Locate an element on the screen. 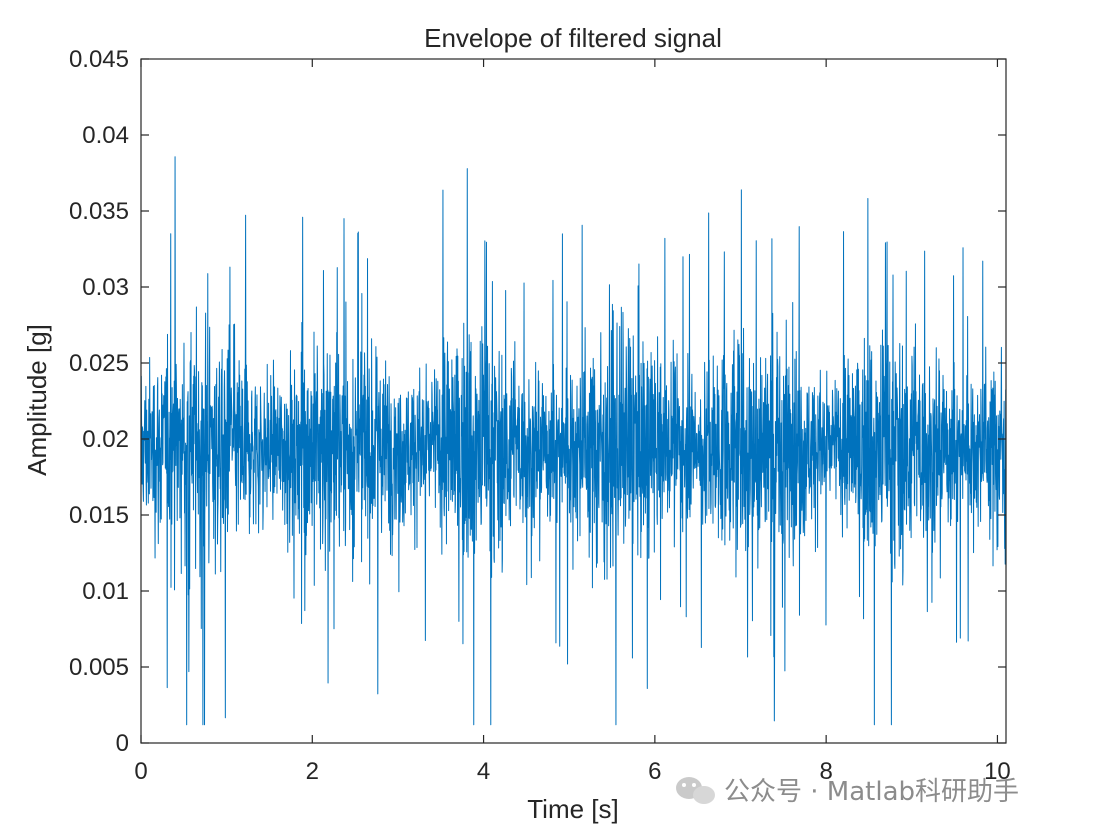  y-tick-label: 0.03 is located at coordinates (105, 287).